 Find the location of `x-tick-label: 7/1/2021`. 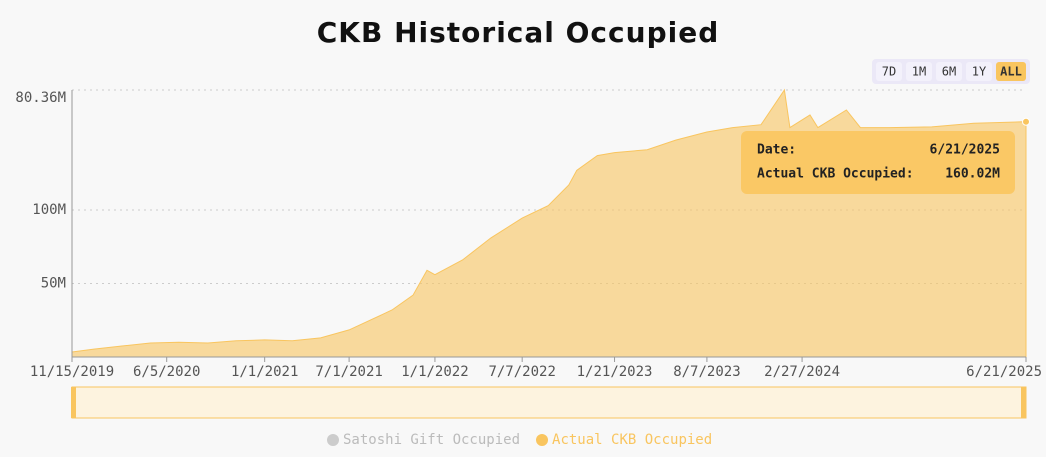

x-tick-label: 7/1/2021 is located at coordinates (348, 372).